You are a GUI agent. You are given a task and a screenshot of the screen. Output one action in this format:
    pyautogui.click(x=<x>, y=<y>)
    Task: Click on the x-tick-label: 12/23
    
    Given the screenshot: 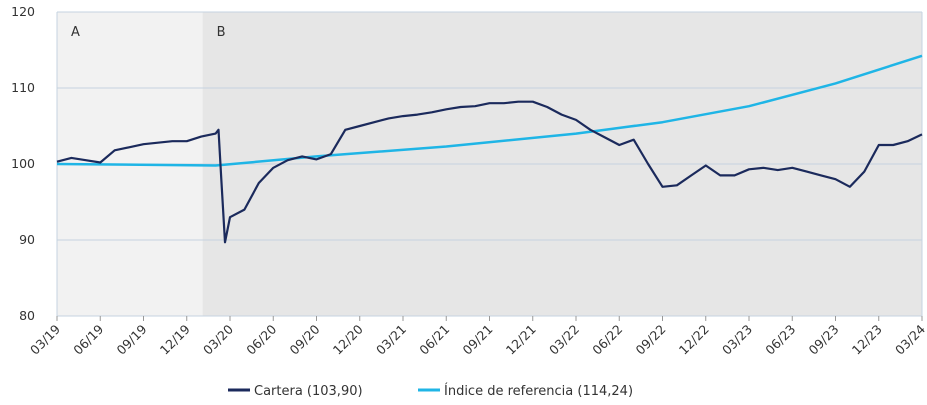 What is the action you would take?
    pyautogui.click(x=867, y=340)
    